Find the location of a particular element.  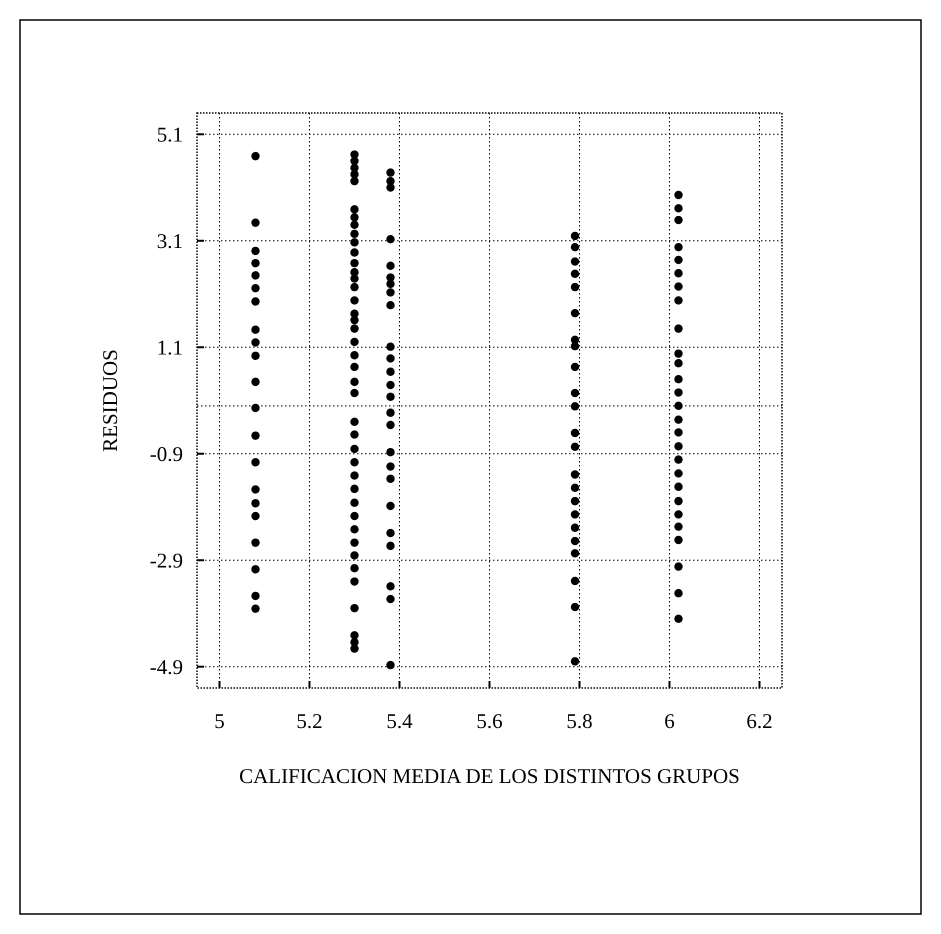

y-tick-label: 5.1 is located at coordinates (169, 134).